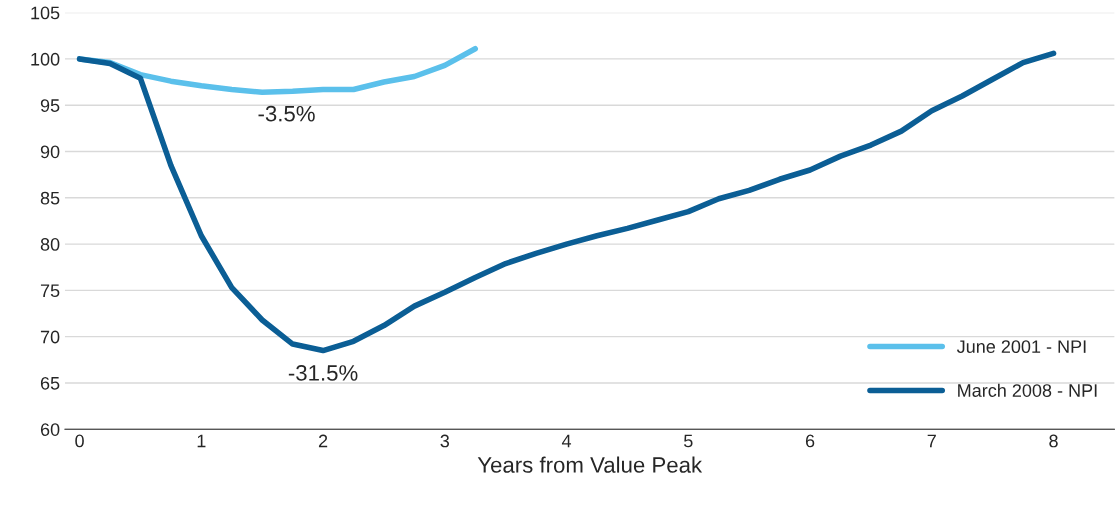 The width and height of the screenshot is (1120, 505). What do you see at coordinates (50, 429) in the screenshot?
I see `y-tick-label: 60` at bounding box center [50, 429].